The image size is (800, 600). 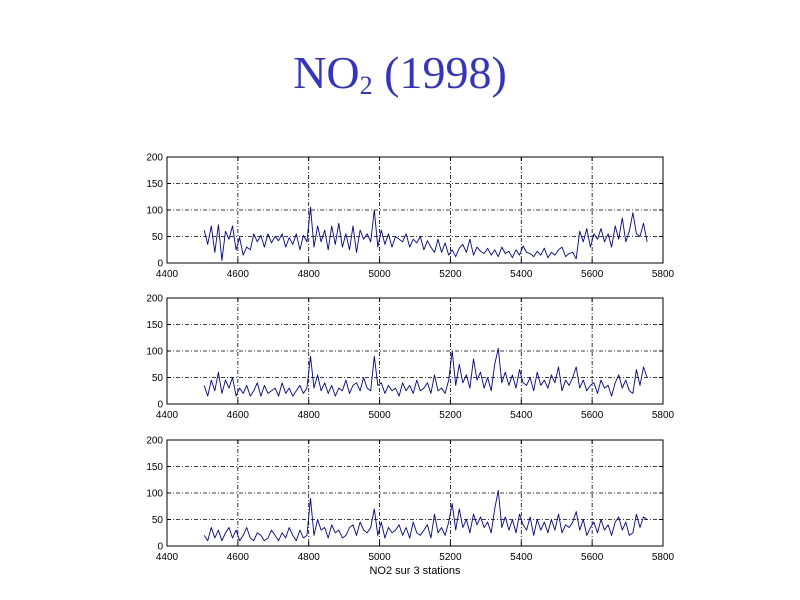 What do you see at coordinates (326, 72) in the screenshot?
I see `title-main: NO` at bounding box center [326, 72].